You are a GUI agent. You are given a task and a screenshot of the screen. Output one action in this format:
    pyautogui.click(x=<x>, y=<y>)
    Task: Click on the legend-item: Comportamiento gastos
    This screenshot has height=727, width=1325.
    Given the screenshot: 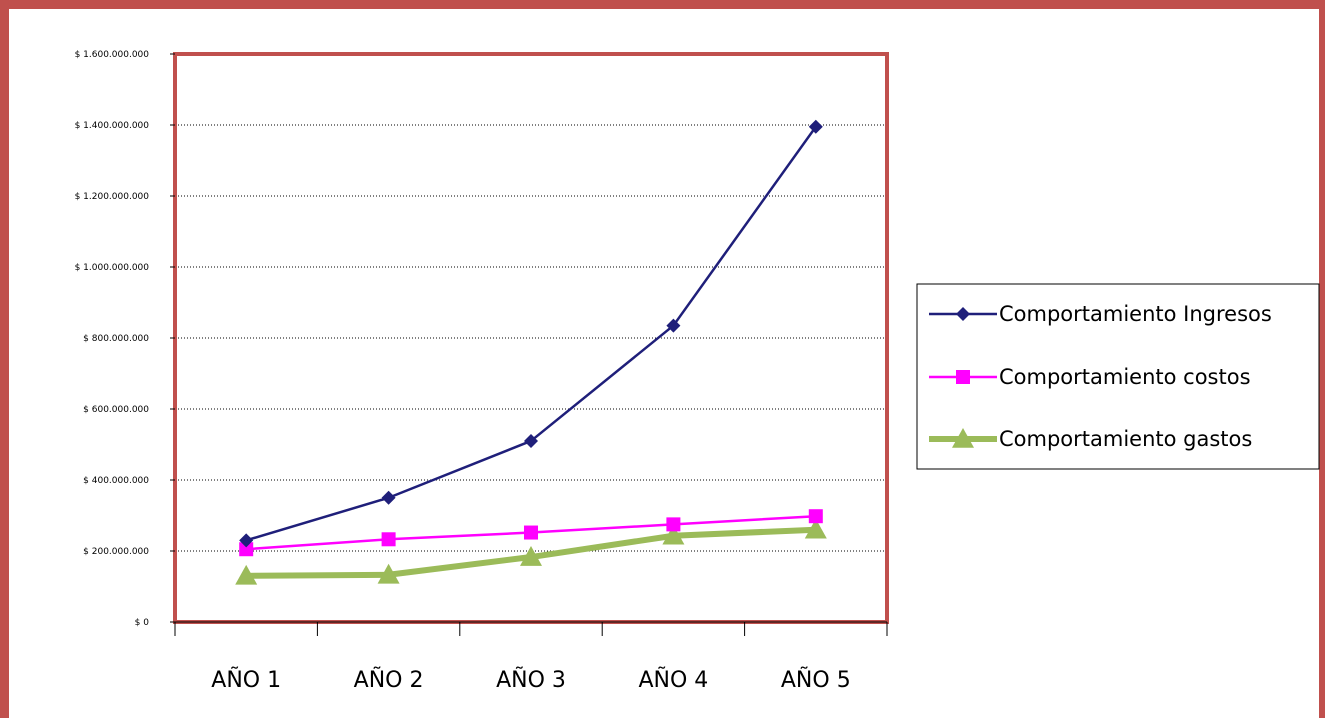 What is the action you would take?
    pyautogui.click(x=1090, y=439)
    